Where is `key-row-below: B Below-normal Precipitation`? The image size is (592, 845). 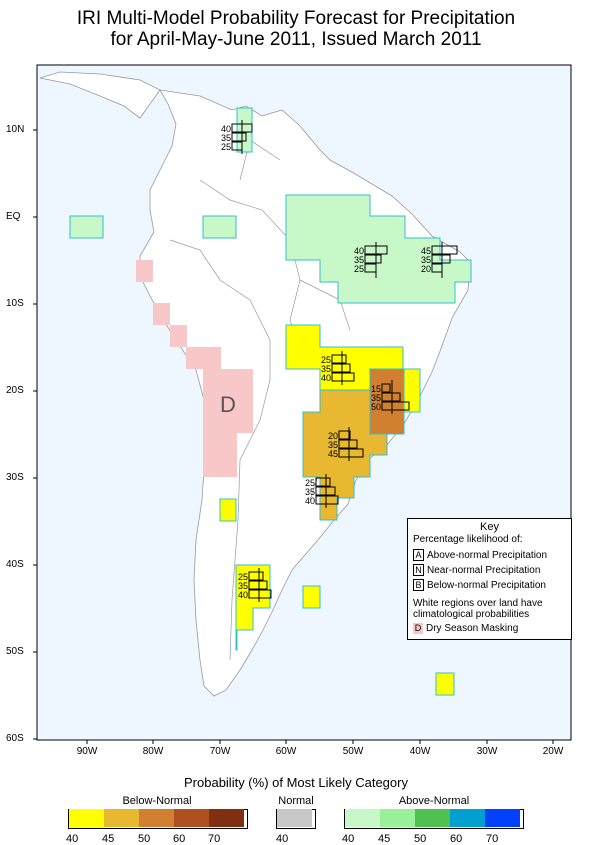
key-row-below: B Below-normal Precipitation is located at coordinates (479, 585).